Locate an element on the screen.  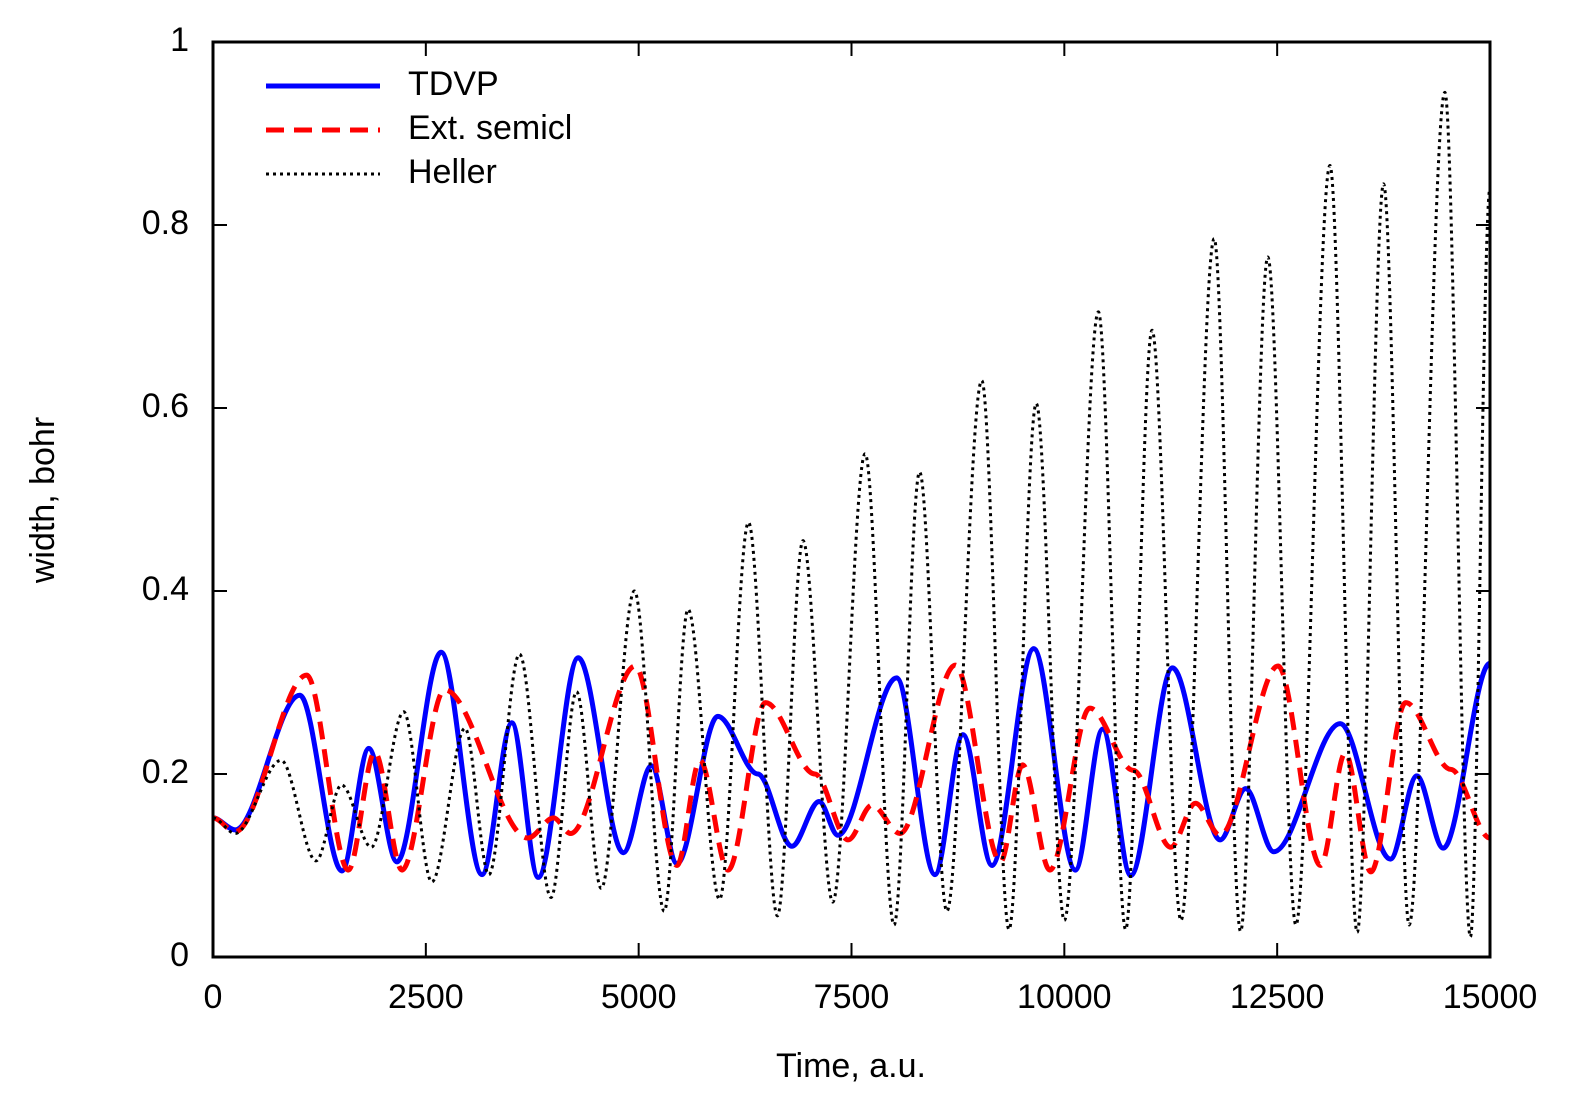
x-tick-label: 0 is located at coordinates (213, 997).